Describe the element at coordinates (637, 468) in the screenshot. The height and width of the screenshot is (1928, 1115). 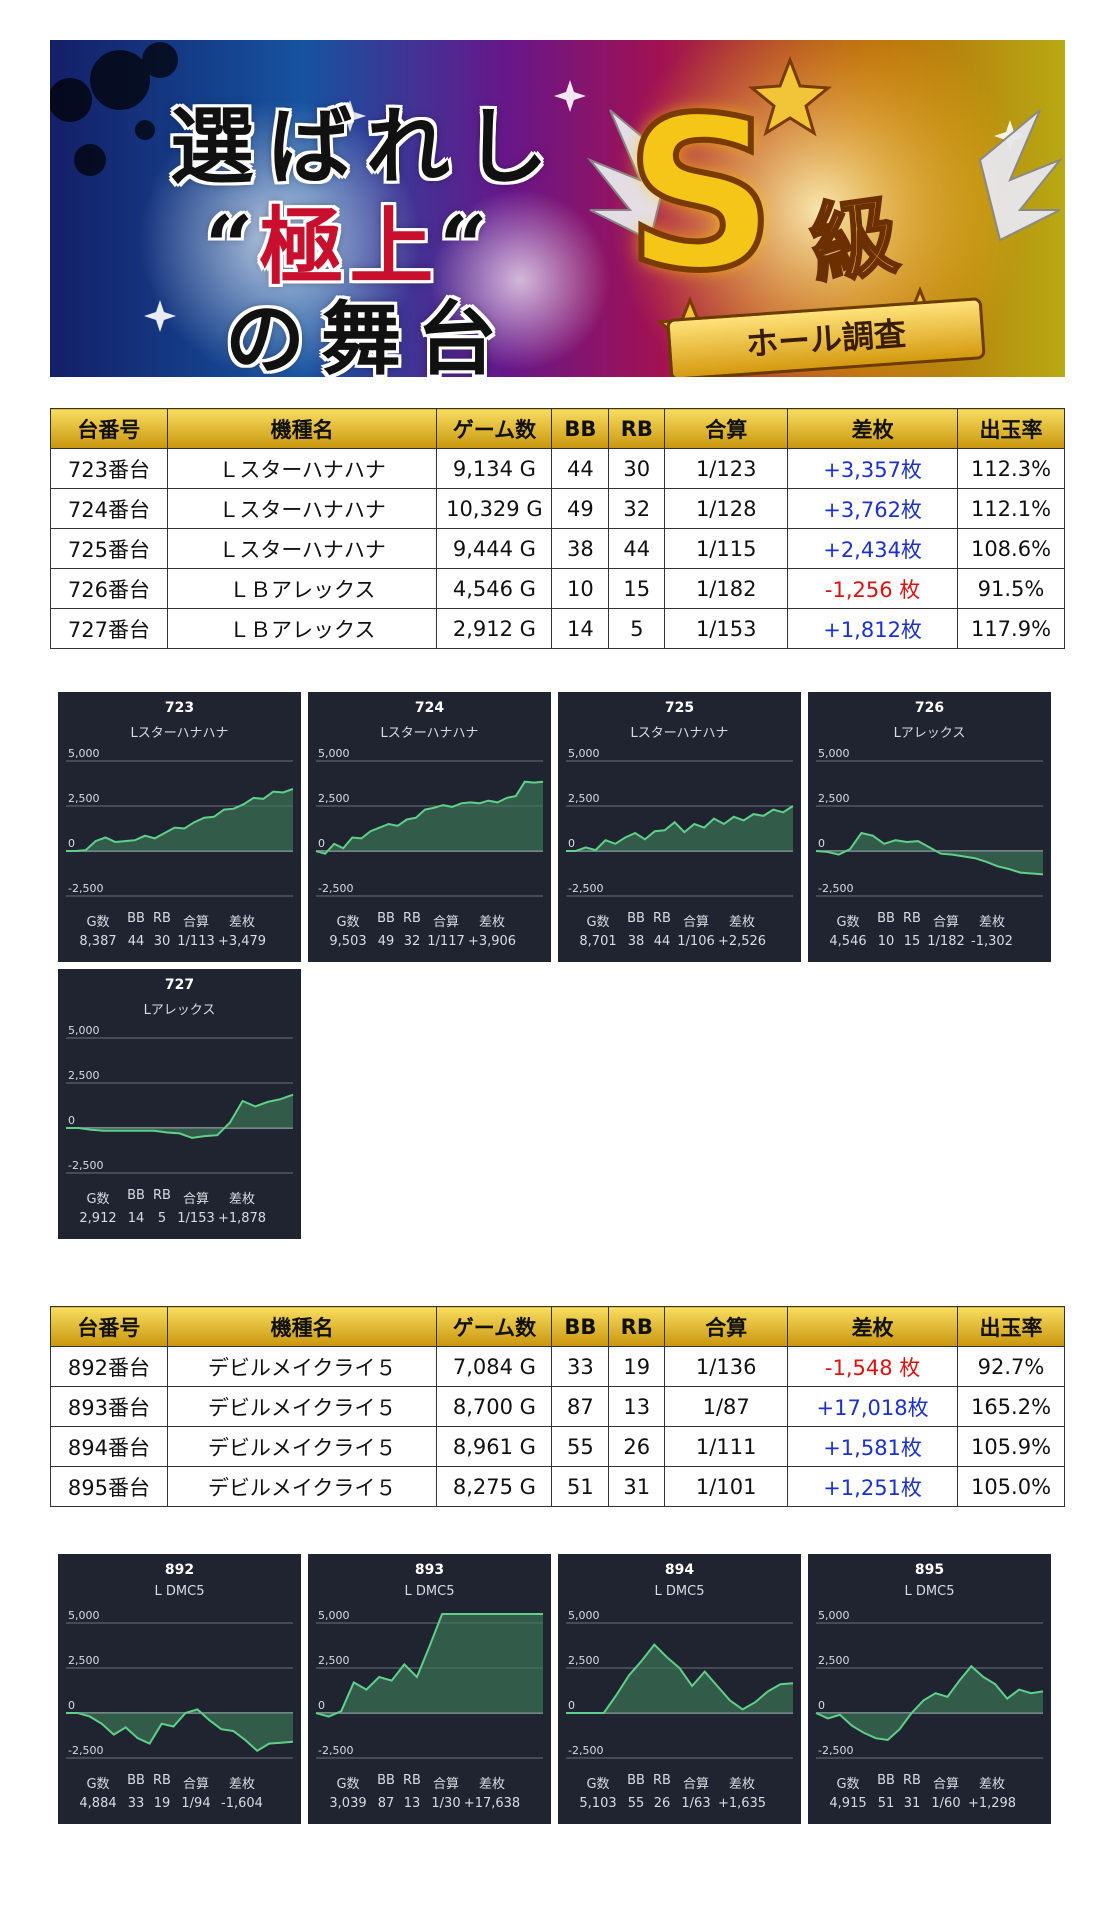
I see `rb-count-cell: 30` at that location.